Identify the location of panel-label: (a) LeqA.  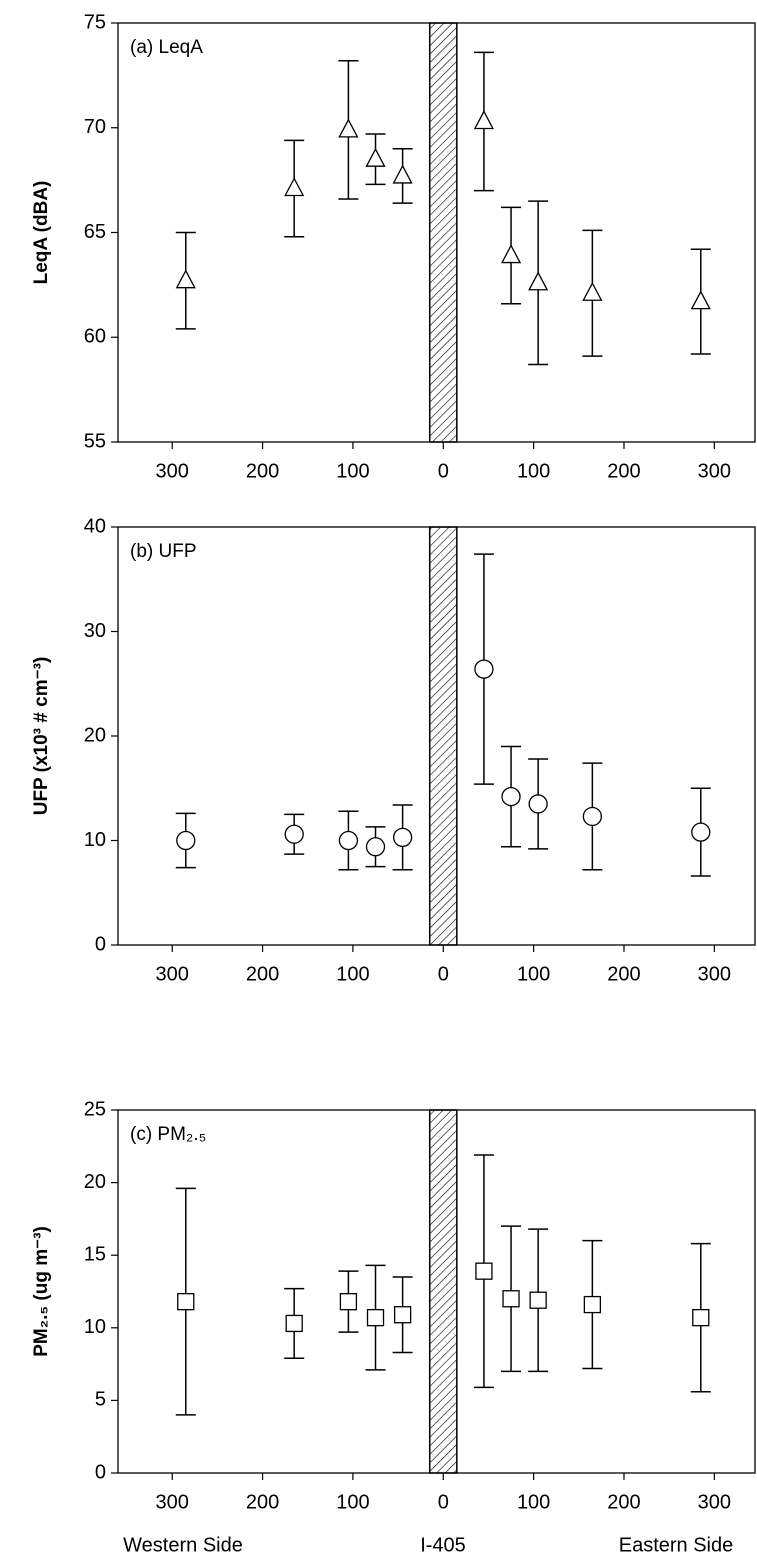
(166, 47).